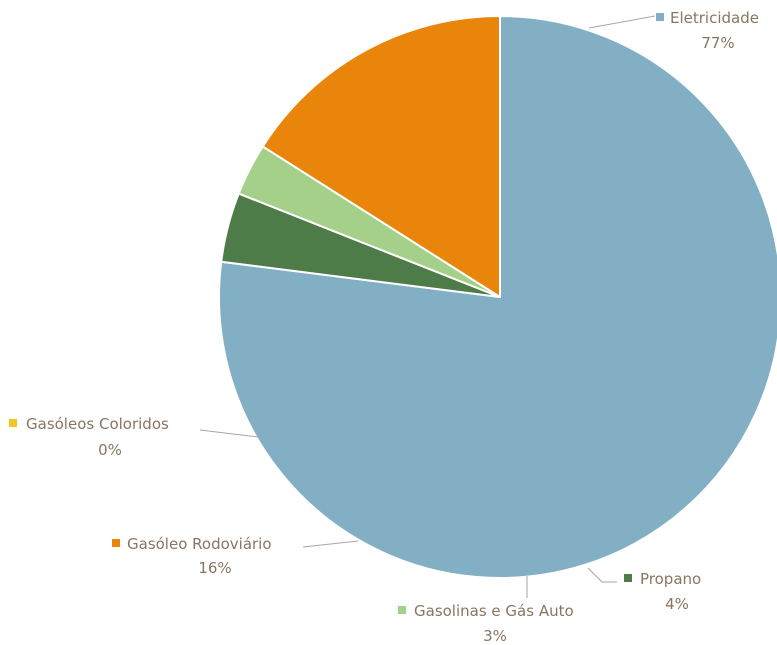 This screenshot has height=645, width=777. What do you see at coordinates (229, 433) in the screenshot?
I see `leader-line-gasoleos-coloridos` at bounding box center [229, 433].